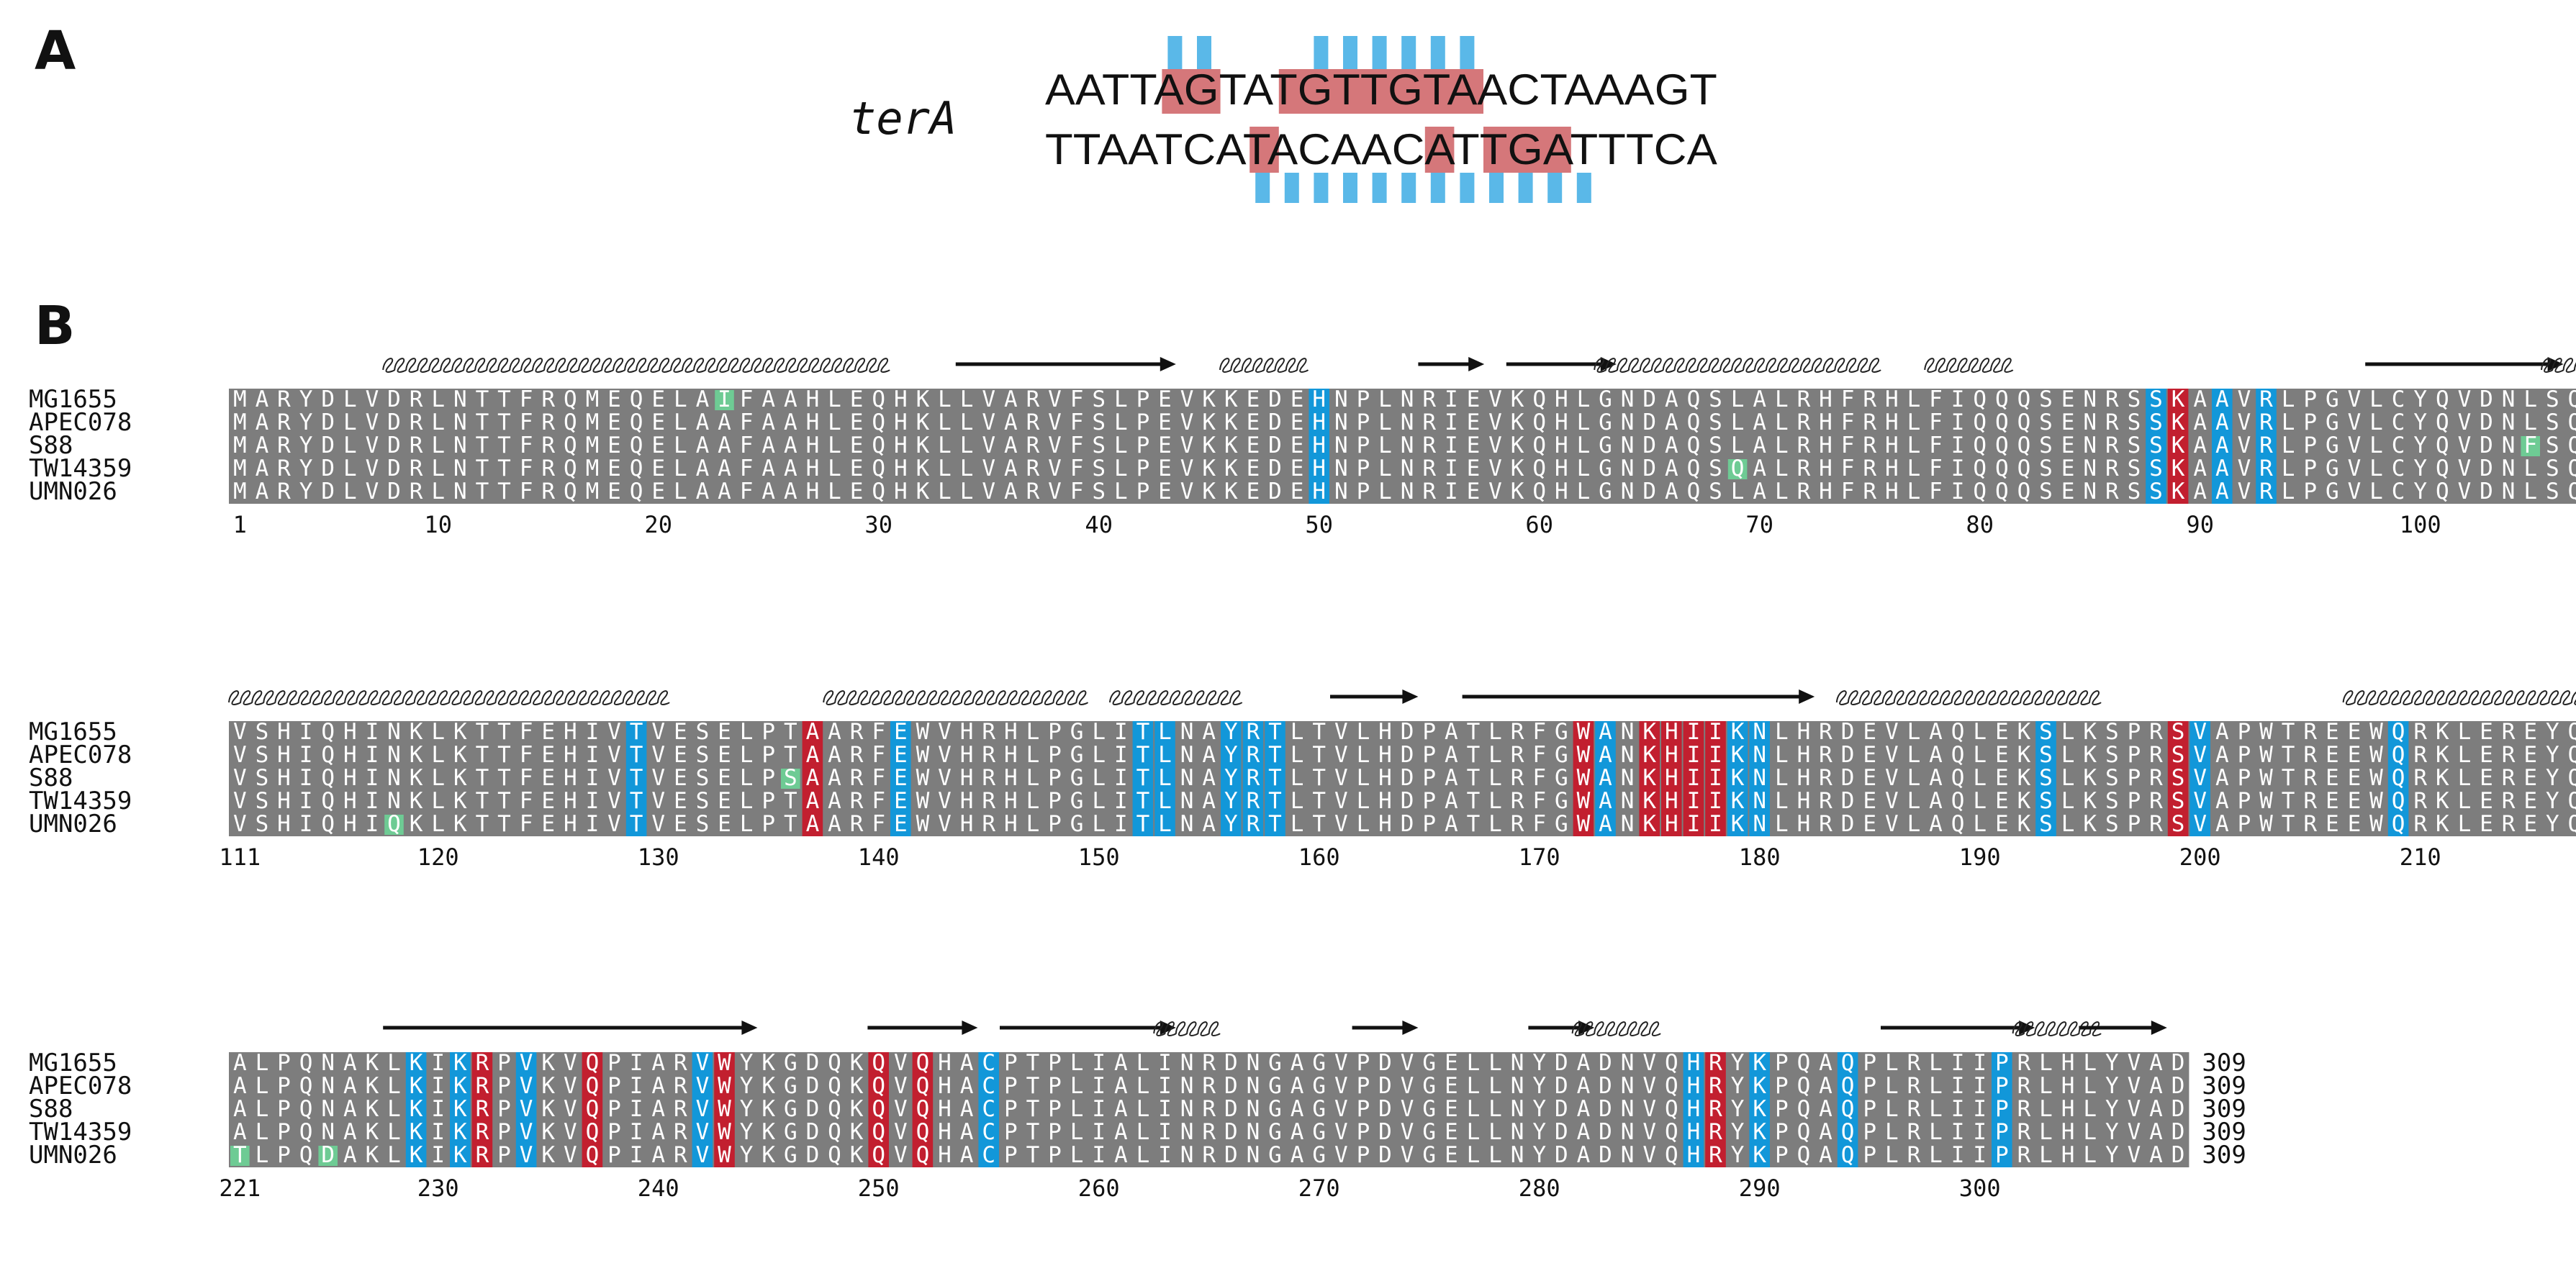  I want to click on top-strand-contact-bars, so click(1321, 52).